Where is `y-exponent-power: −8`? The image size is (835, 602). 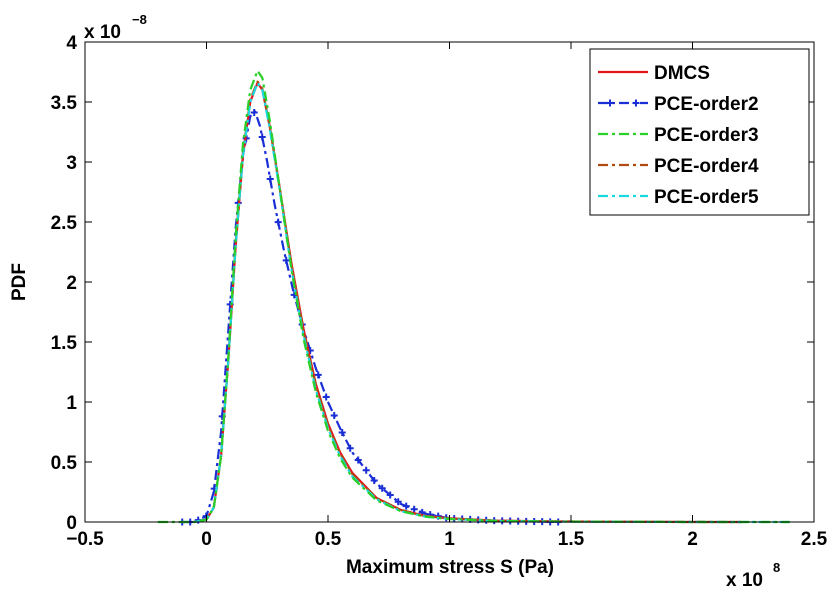 y-exponent-power: −8 is located at coordinates (139, 19).